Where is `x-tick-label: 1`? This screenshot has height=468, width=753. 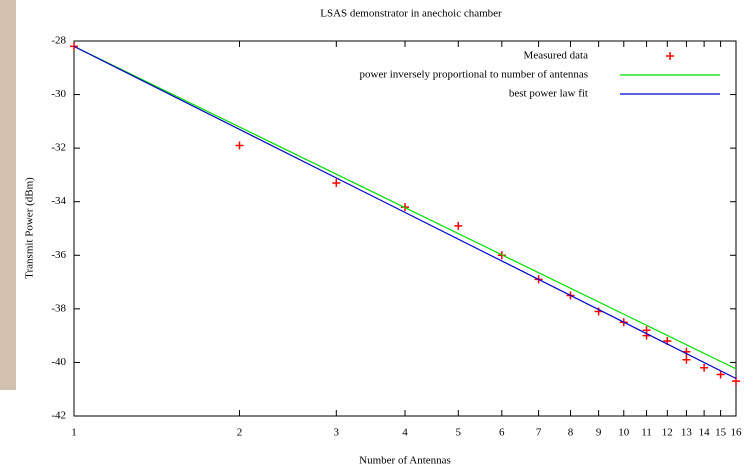 x-tick-label: 1 is located at coordinates (74, 433).